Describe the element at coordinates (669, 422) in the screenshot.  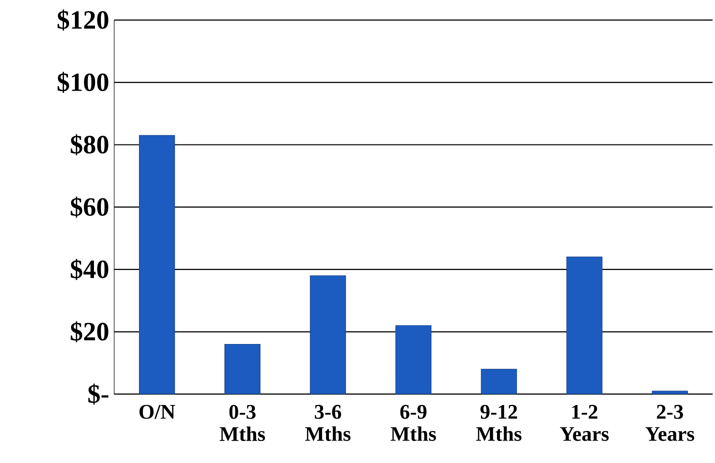
I see `x-tick-label: 2-3 Years` at that location.